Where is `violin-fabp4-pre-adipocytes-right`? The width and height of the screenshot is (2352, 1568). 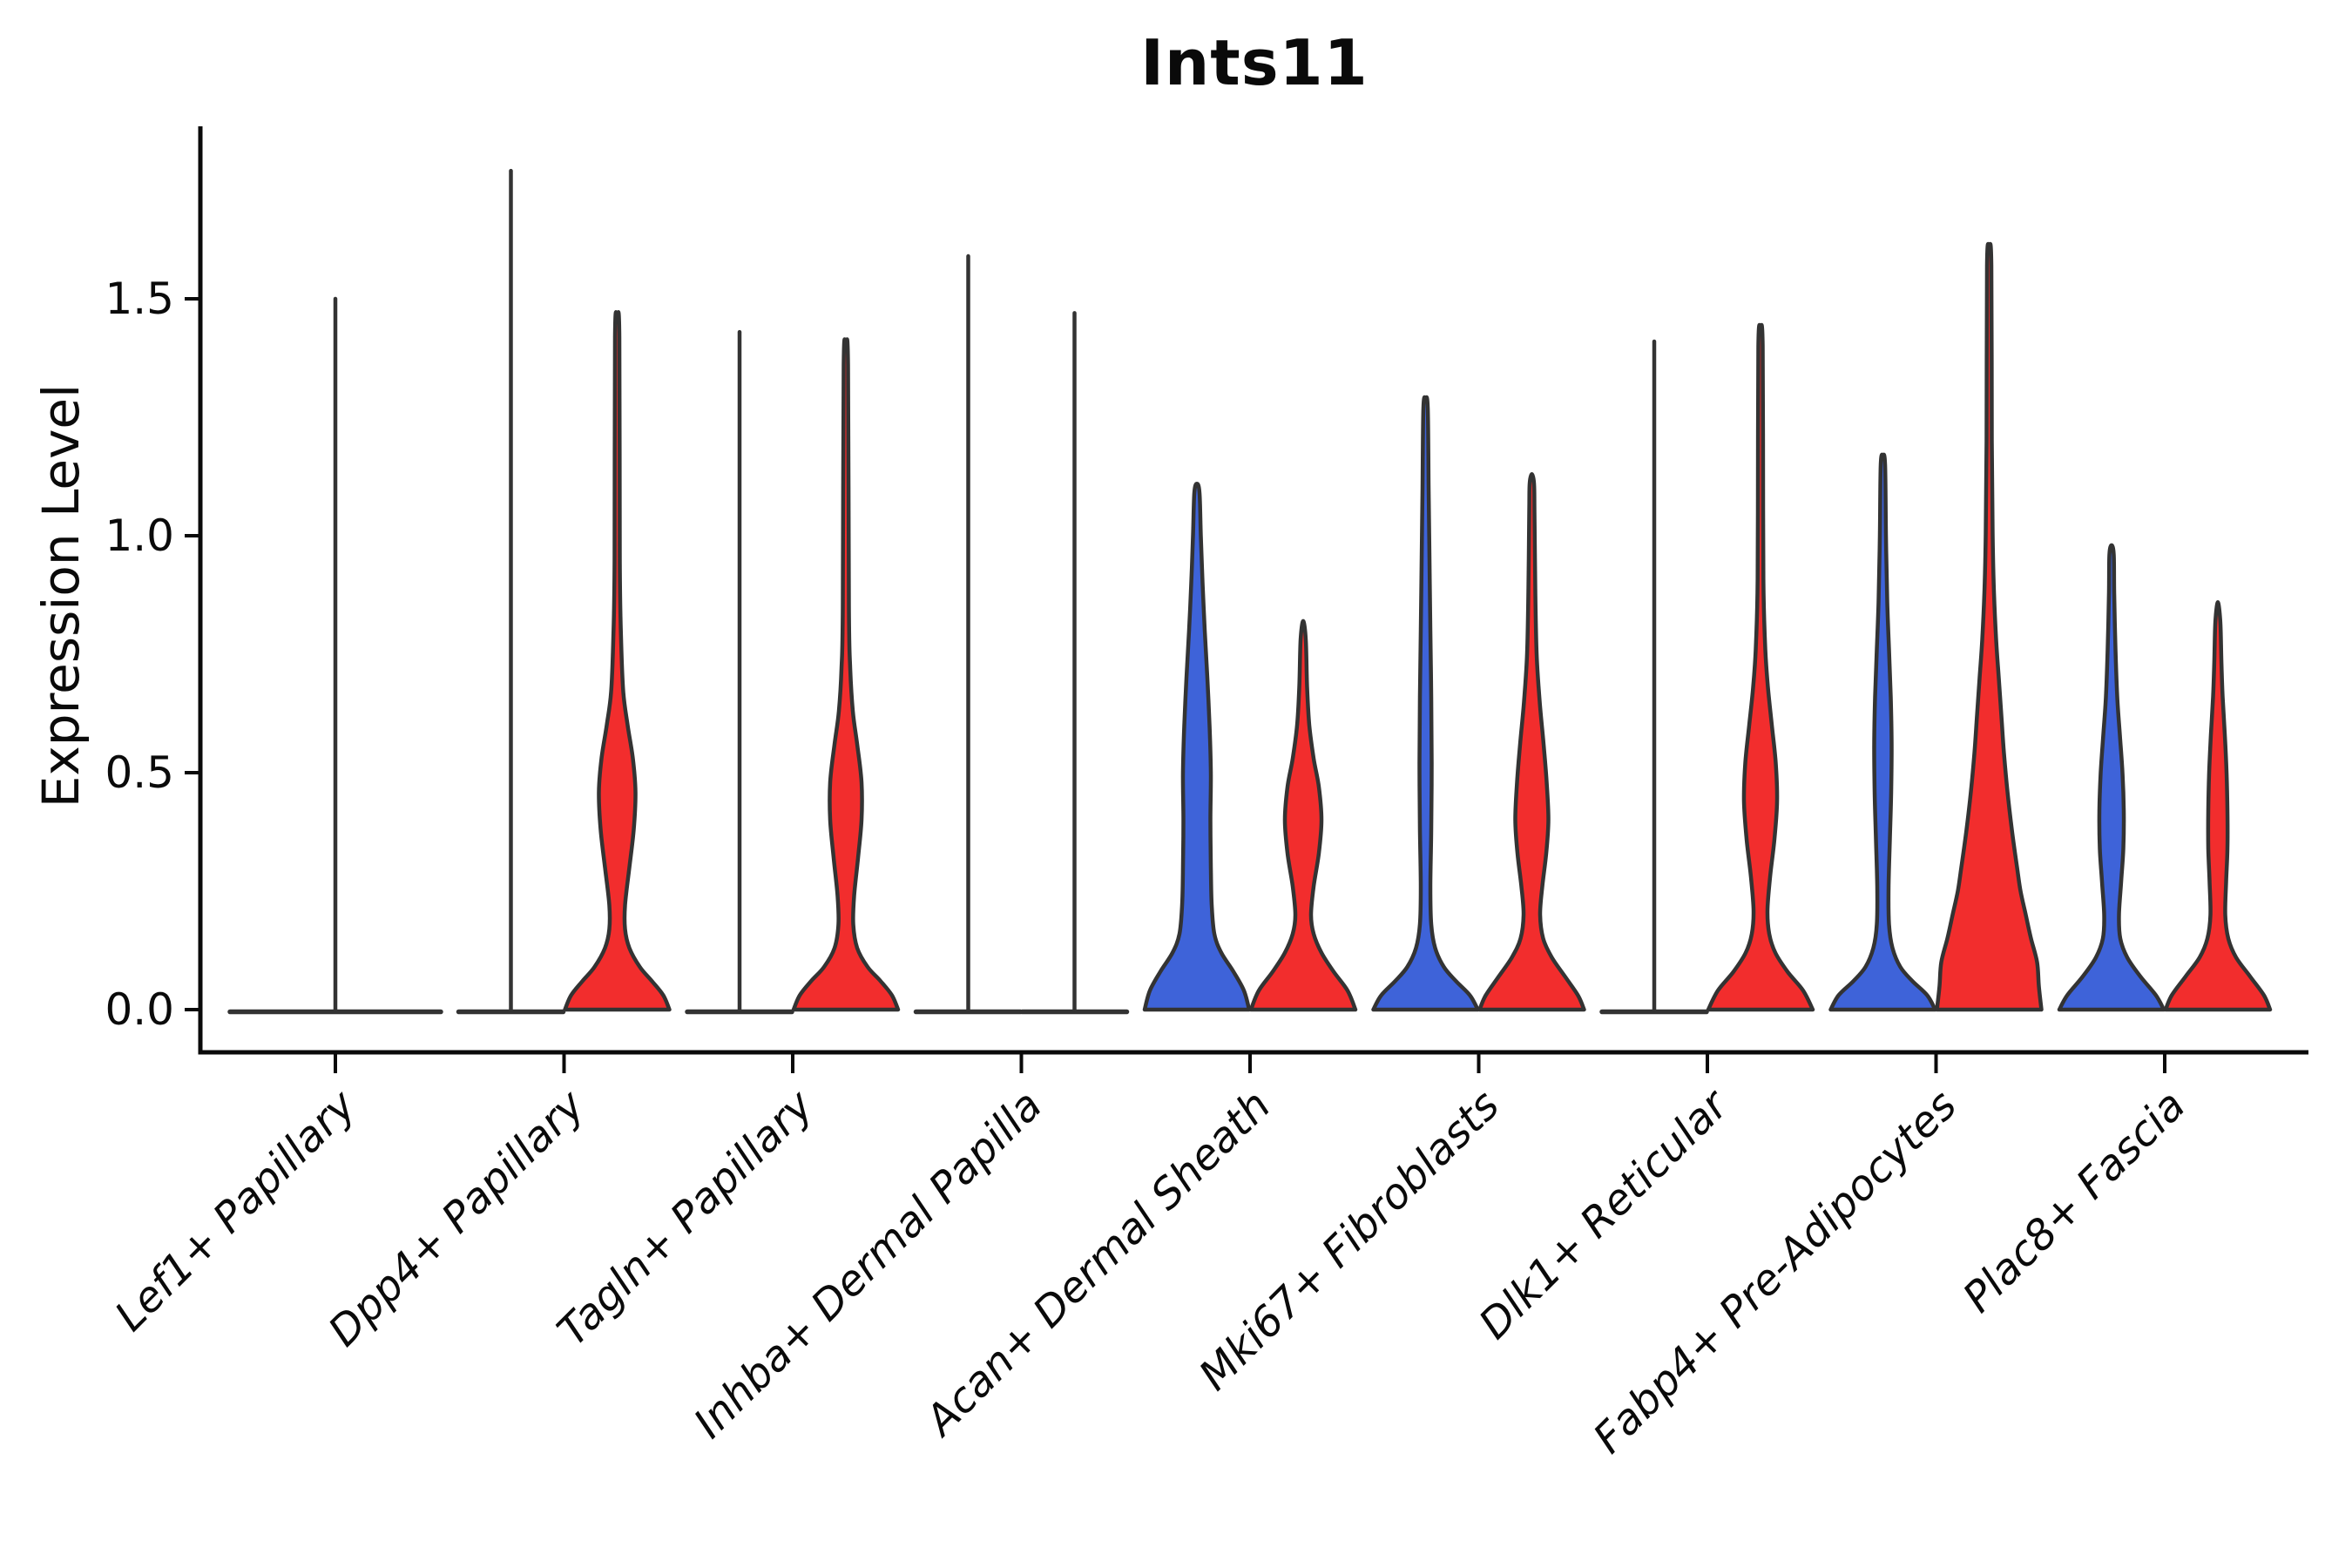
violin-fabp4-pre-adipocytes-right is located at coordinates (1990, 626).